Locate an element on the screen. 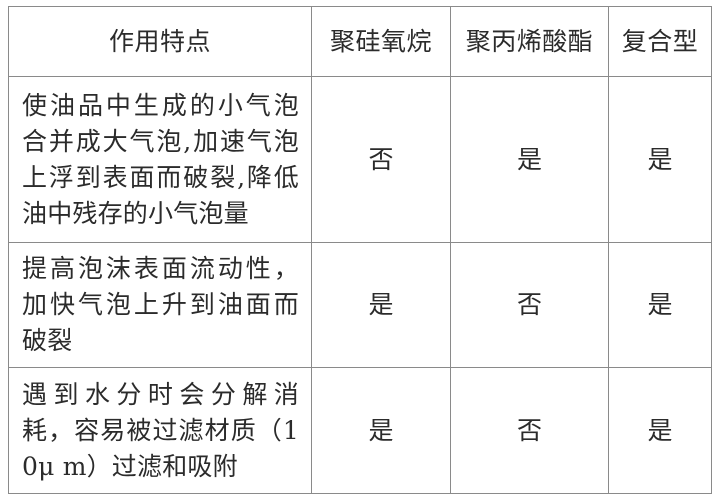 This screenshot has width=720, height=494. cell-feature-text: 遇到水分时会分解消耗，容易被过滤材质（10μ m）过滤和吸附 is located at coordinates (160, 430).